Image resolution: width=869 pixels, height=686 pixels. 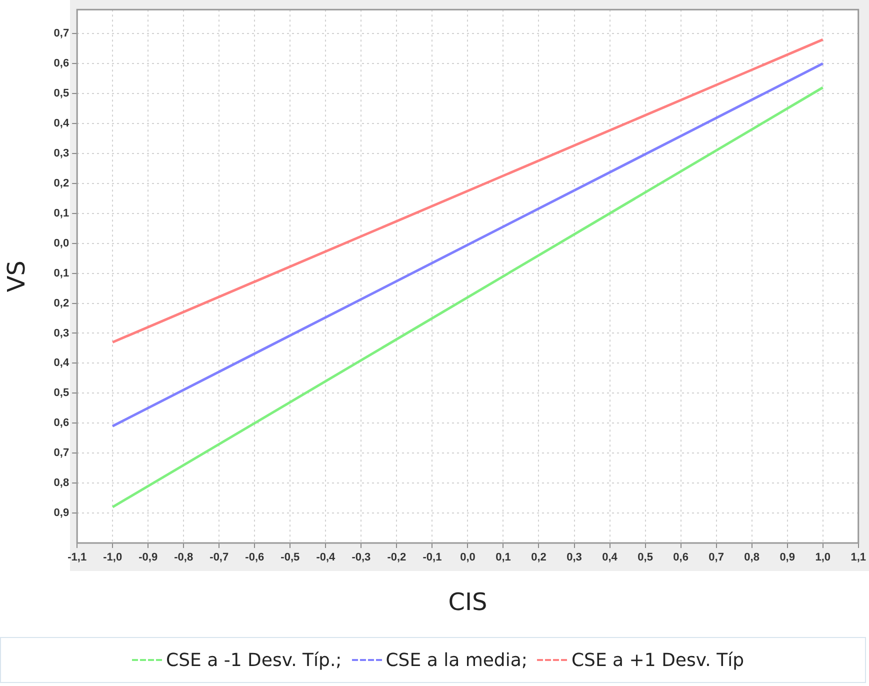 I want to click on x-axis-title: CIS, so click(x=468, y=602).